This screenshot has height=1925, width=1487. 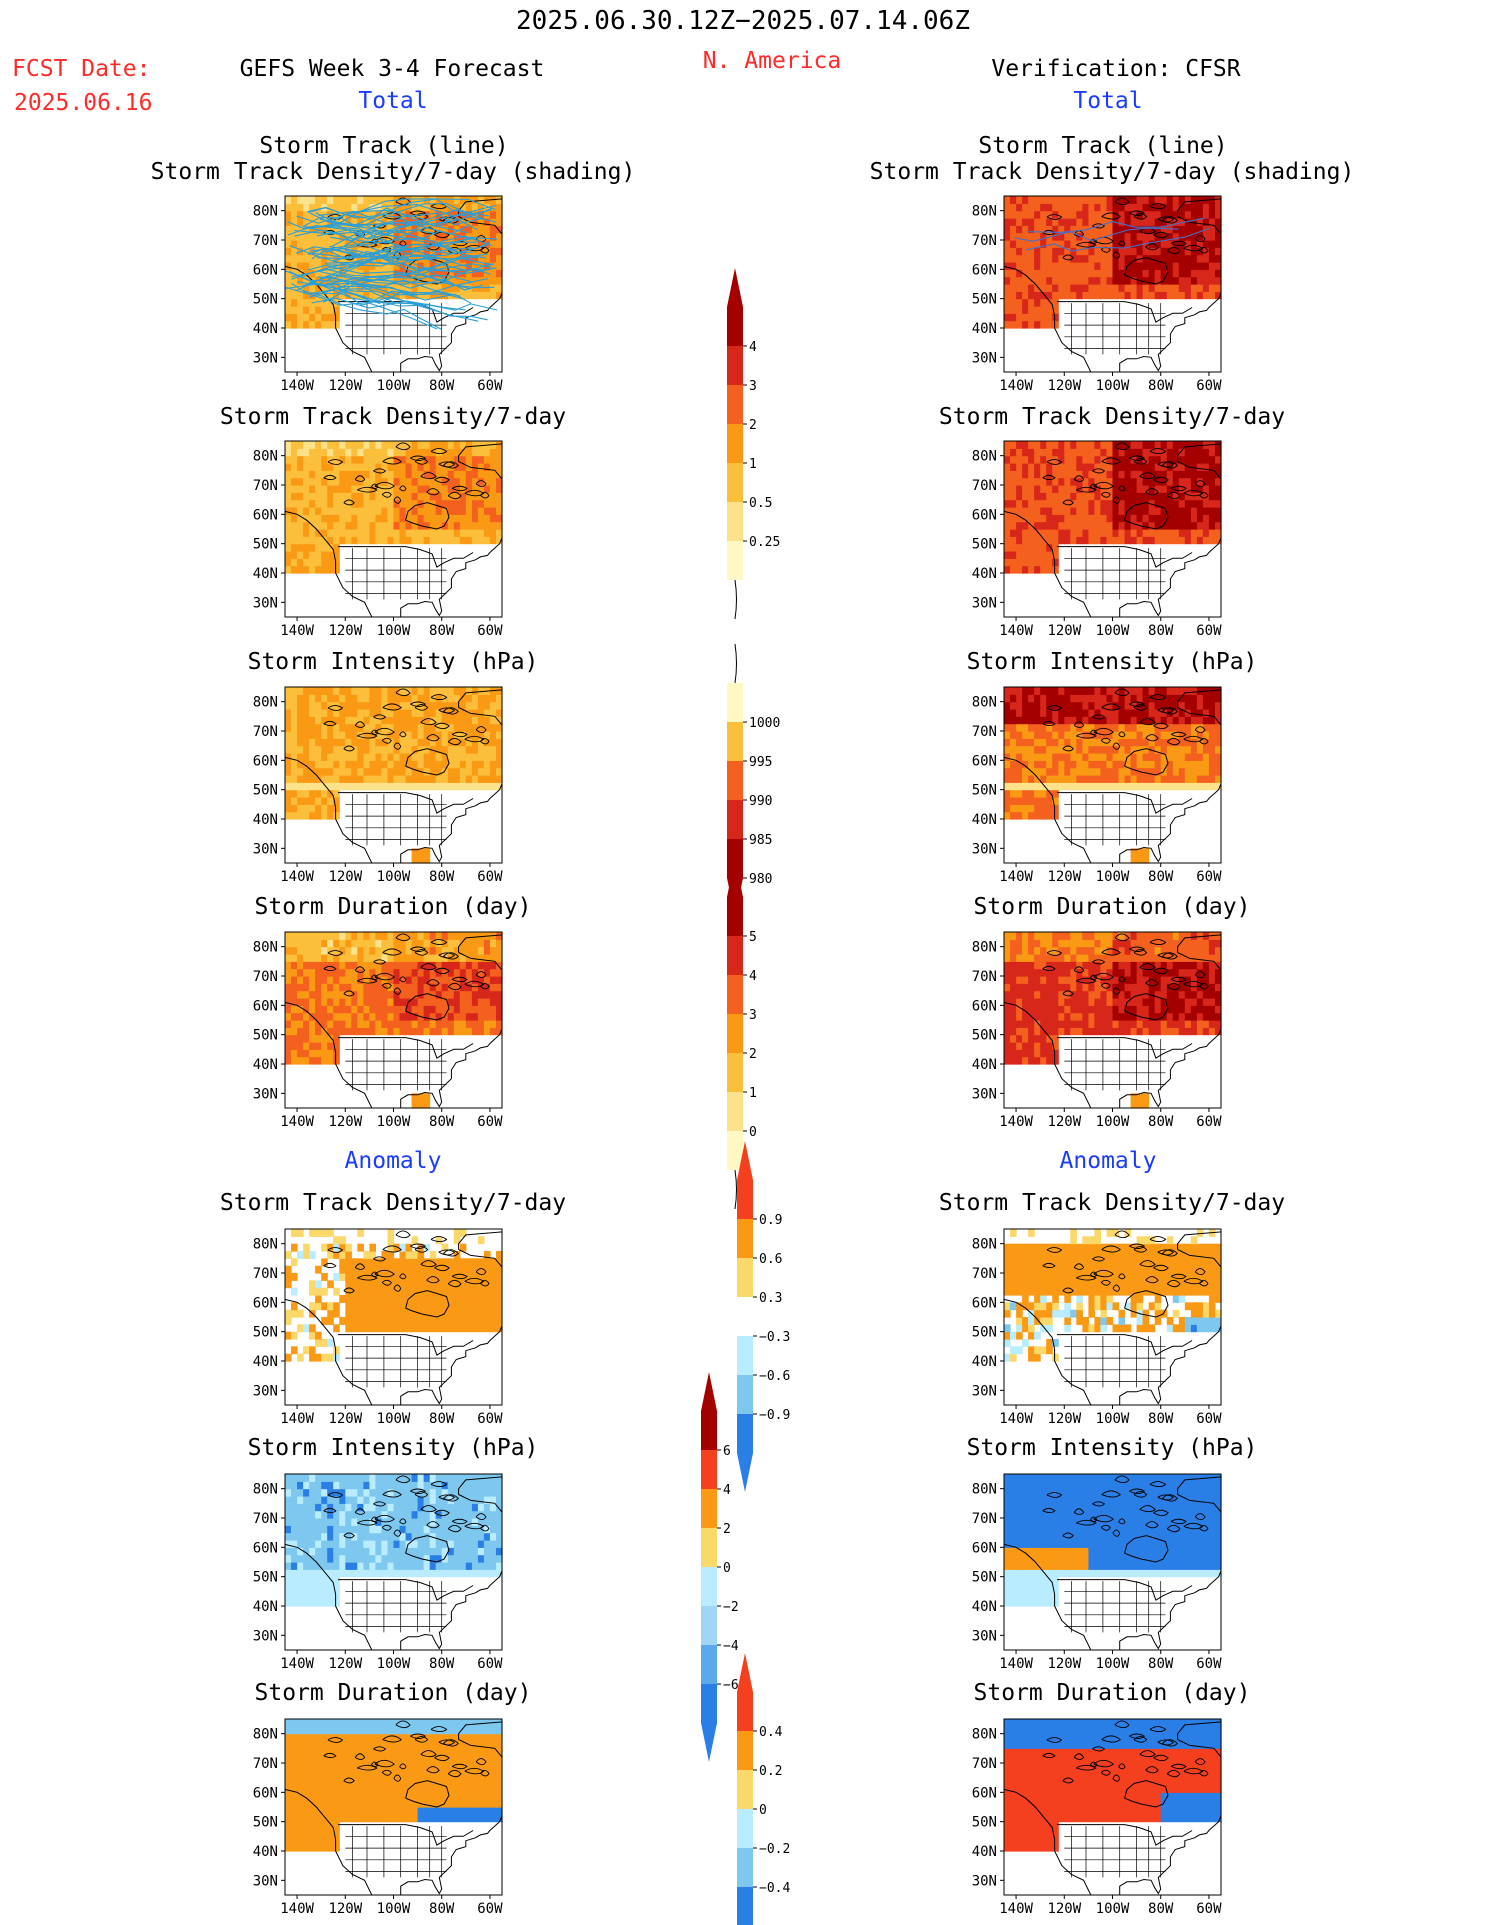 What do you see at coordinates (1064, 386) in the screenshot?
I see `x-tick-label: 120W` at bounding box center [1064, 386].